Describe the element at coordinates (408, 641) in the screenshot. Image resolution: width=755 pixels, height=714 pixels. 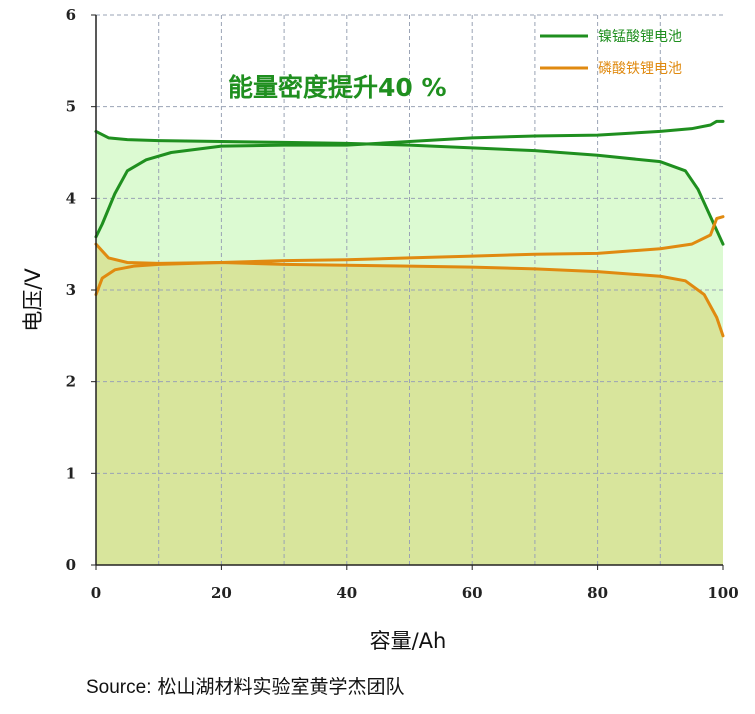
I see `x-axis-label: 容量/Ah` at that location.